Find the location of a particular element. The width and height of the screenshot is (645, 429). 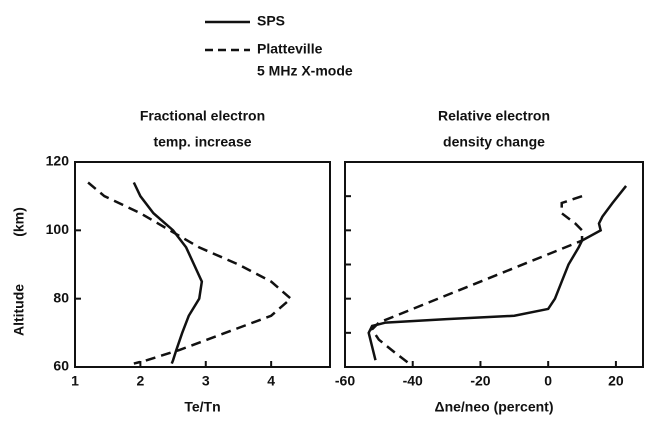

panel-title: temp. increase is located at coordinates (202, 142).